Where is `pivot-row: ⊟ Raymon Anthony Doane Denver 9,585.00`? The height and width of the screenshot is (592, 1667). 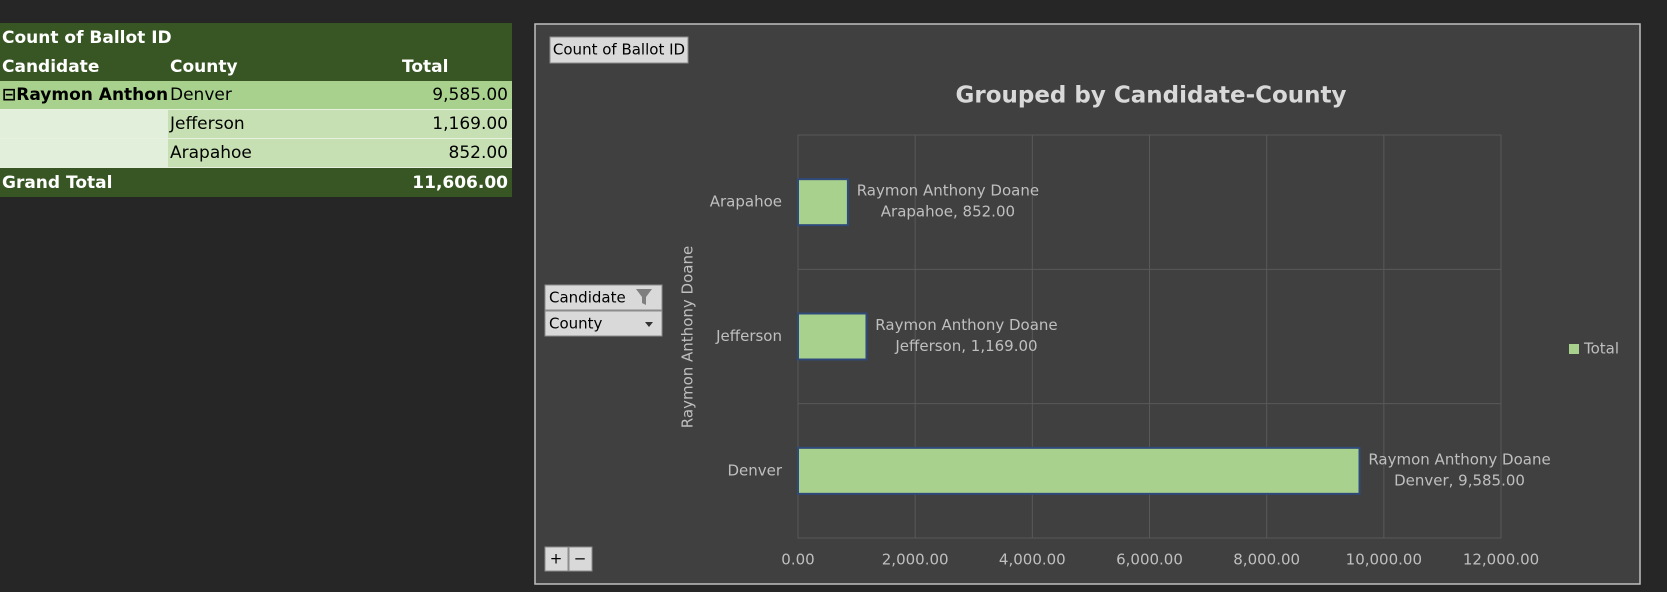
pivot-row: ⊟ Raymon Anthony Doane Denver 9,585.00 is located at coordinates (256, 95).